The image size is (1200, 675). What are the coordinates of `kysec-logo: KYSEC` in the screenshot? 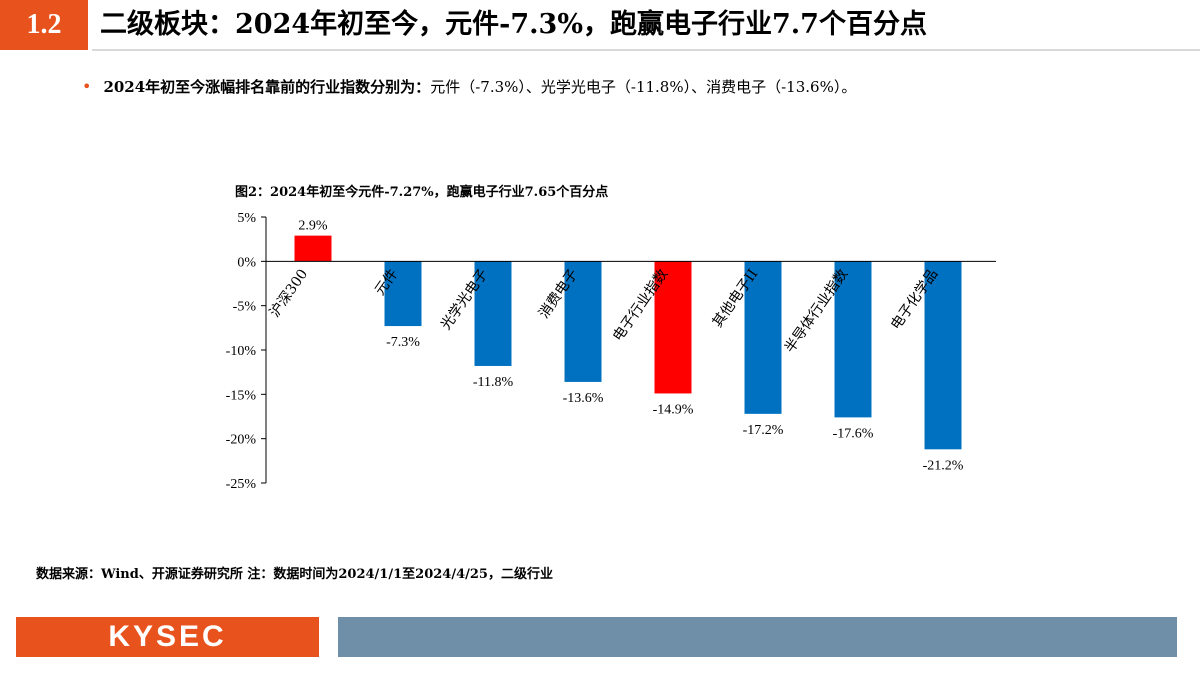 It's located at (167, 637).